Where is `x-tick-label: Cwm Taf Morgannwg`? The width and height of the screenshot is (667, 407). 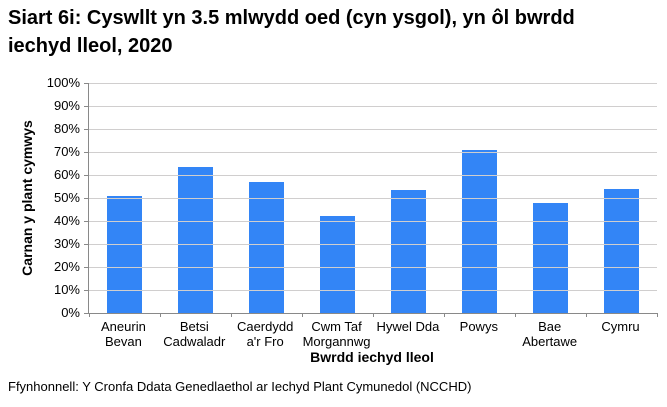
x-tick-label: Cwm Taf Morgannwg is located at coordinates (336, 334).